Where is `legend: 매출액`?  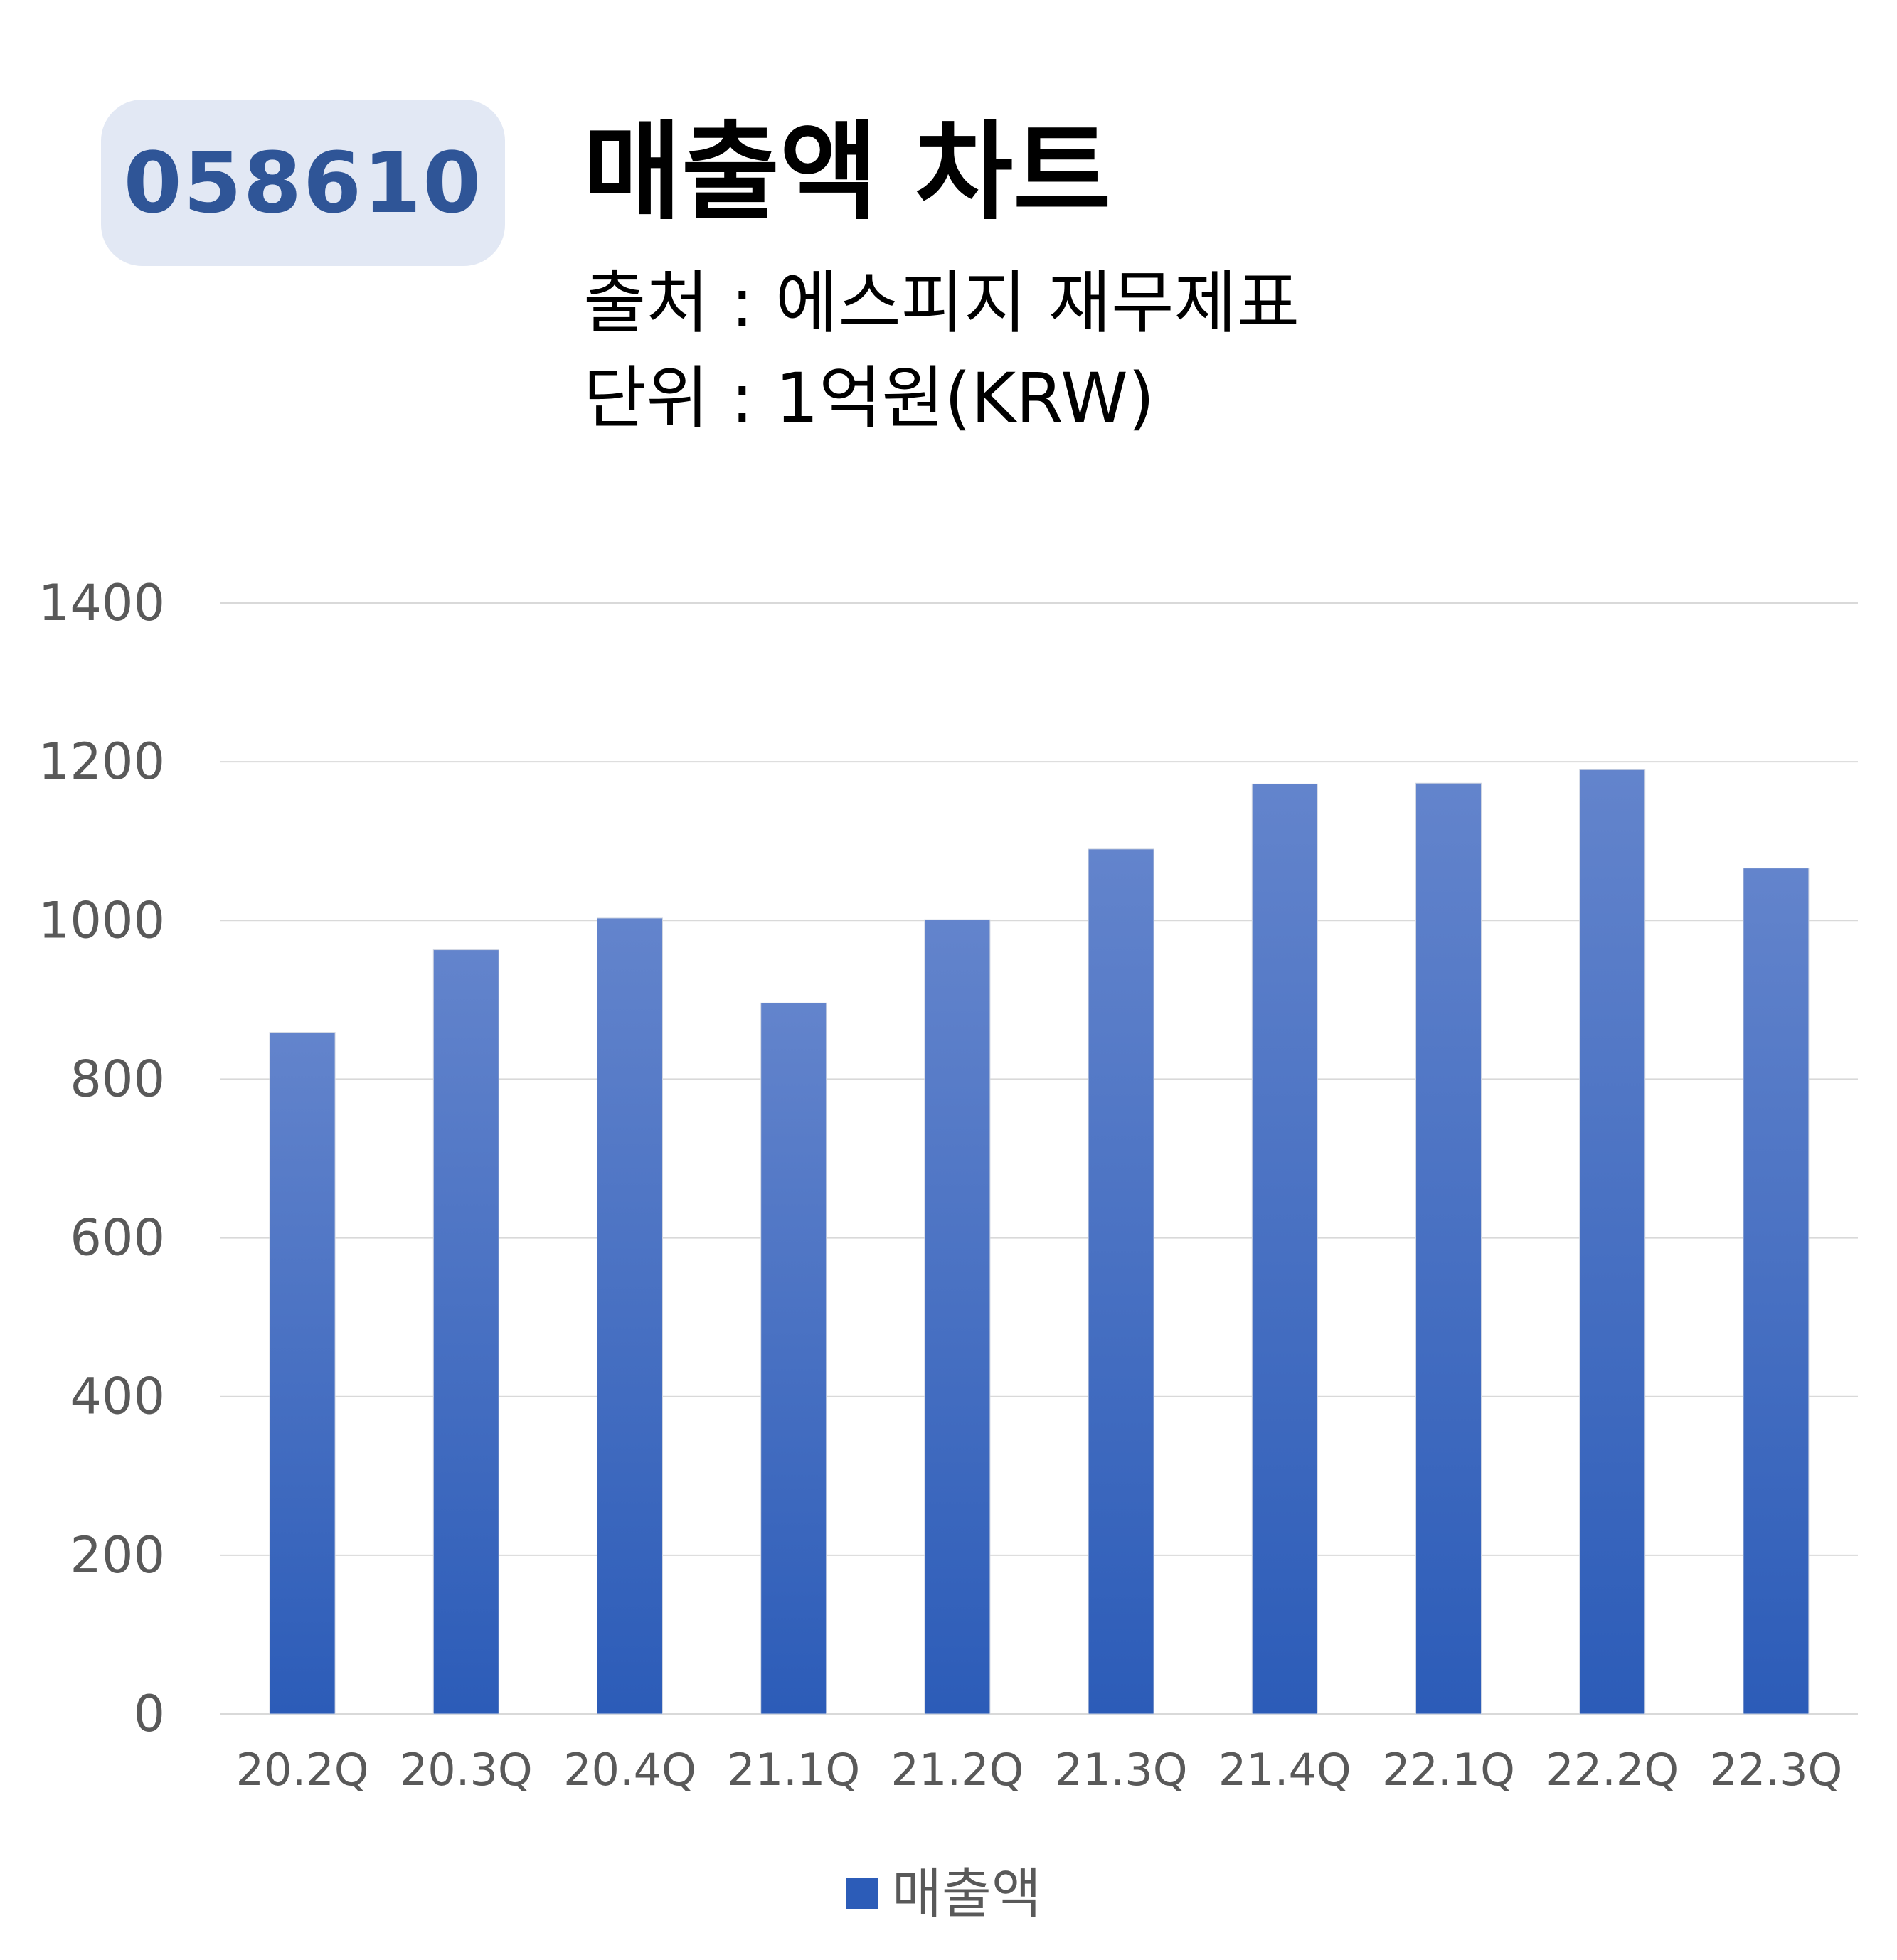
legend: 매출액 is located at coordinates (944, 1893).